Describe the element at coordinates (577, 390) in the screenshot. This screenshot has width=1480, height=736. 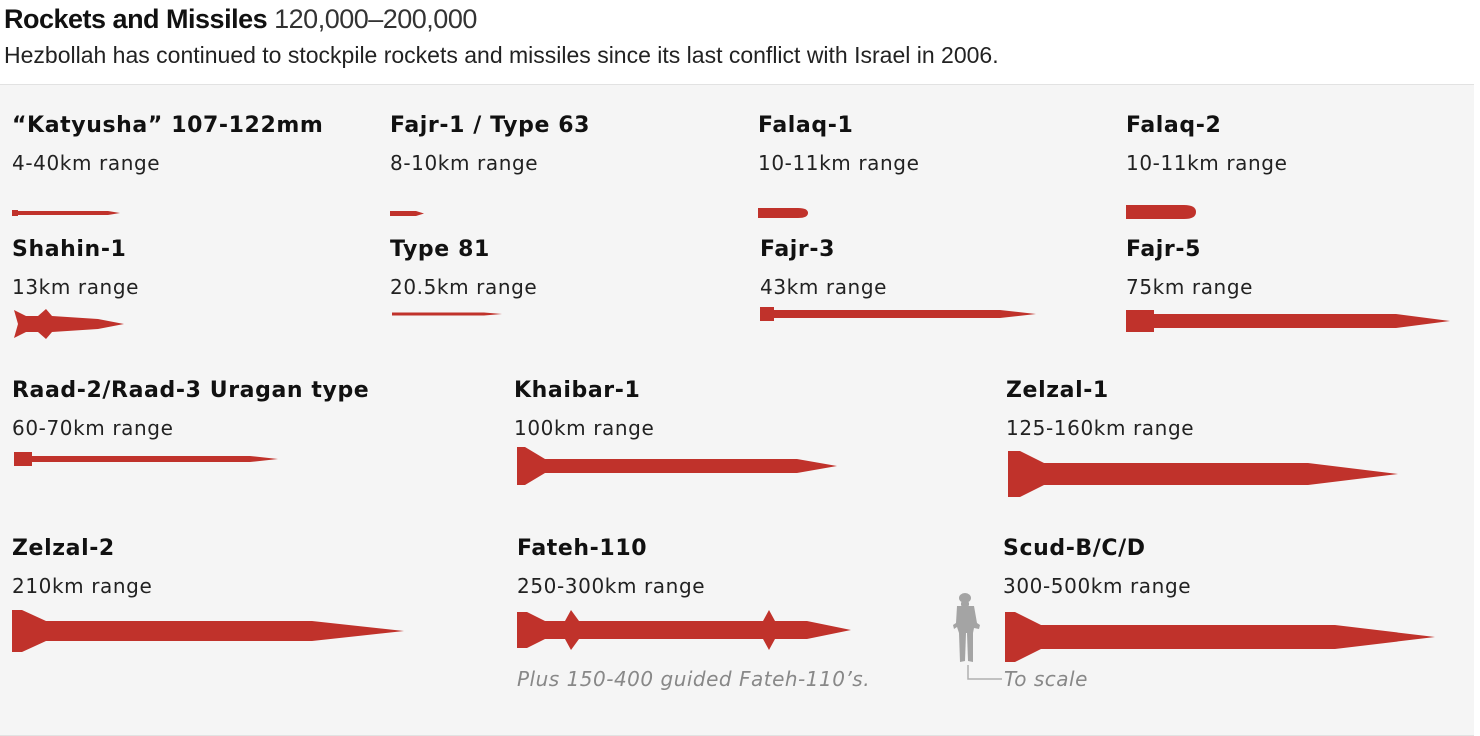
I see `rocket-name: Khaibar-1` at that location.